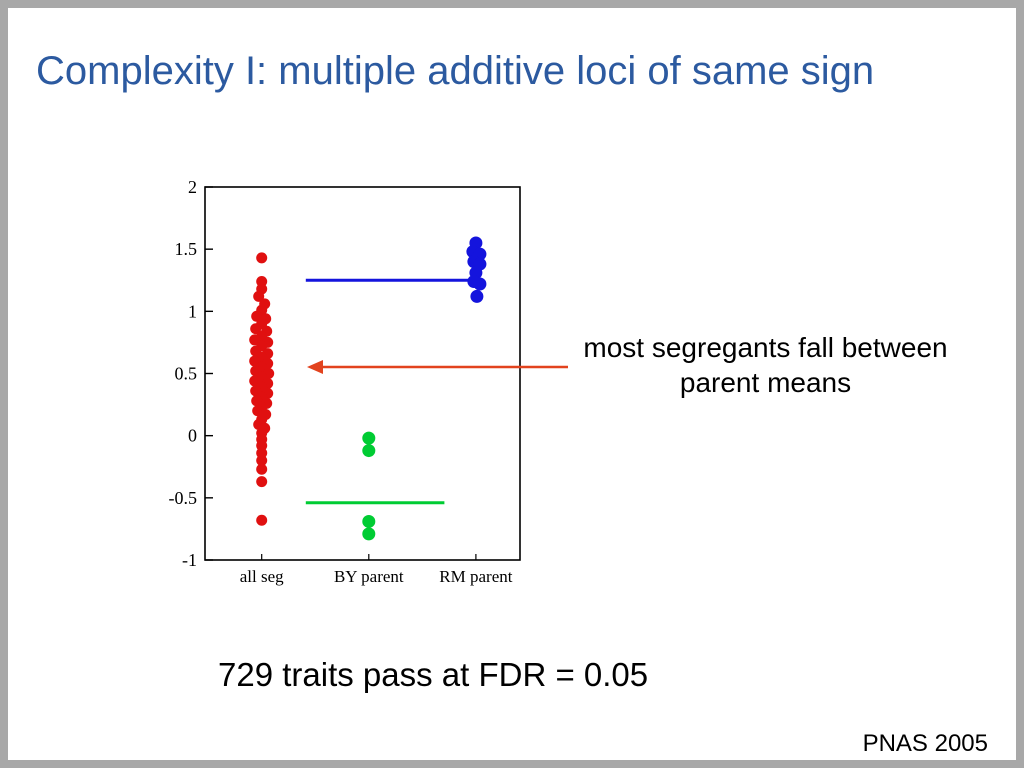  What do you see at coordinates (475, 576) in the screenshot?
I see `x-category-label: RM parent` at bounding box center [475, 576].